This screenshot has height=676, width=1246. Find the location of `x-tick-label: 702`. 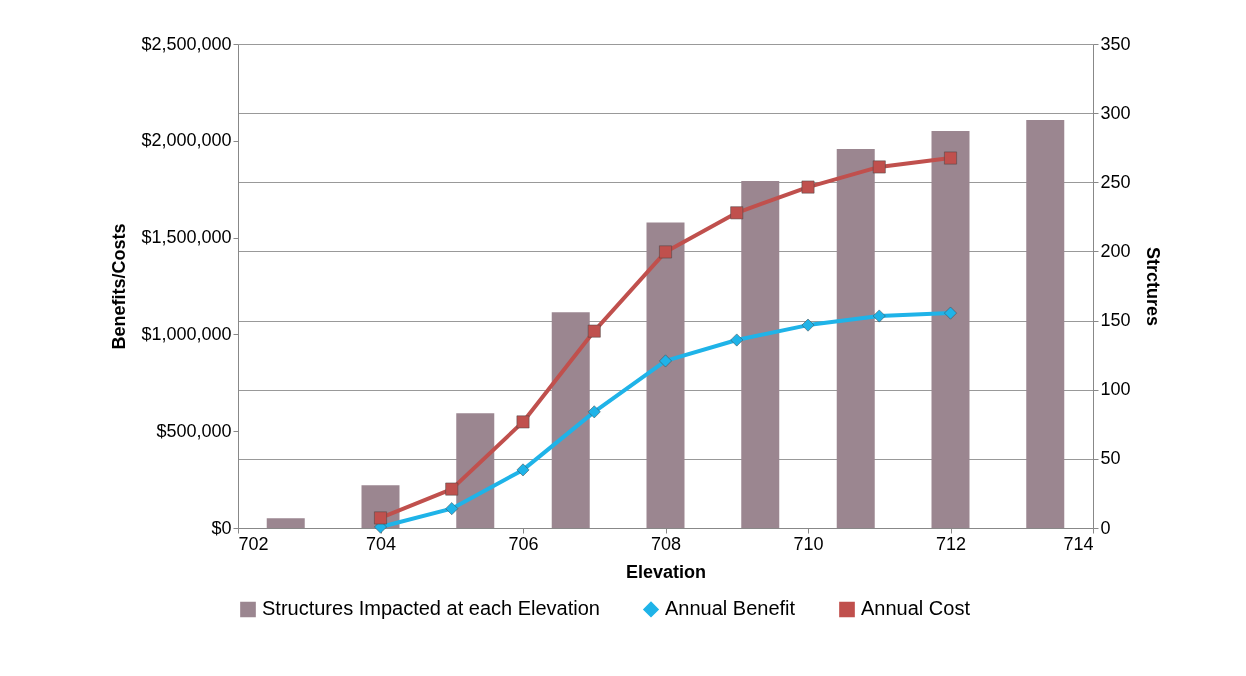

x-tick-label: 702 is located at coordinates (253, 543).